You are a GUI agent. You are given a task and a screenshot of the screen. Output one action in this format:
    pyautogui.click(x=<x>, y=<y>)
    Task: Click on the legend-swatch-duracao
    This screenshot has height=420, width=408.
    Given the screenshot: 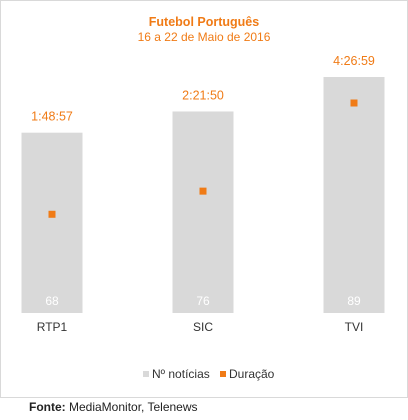 What is the action you would take?
    pyautogui.click(x=223, y=374)
    